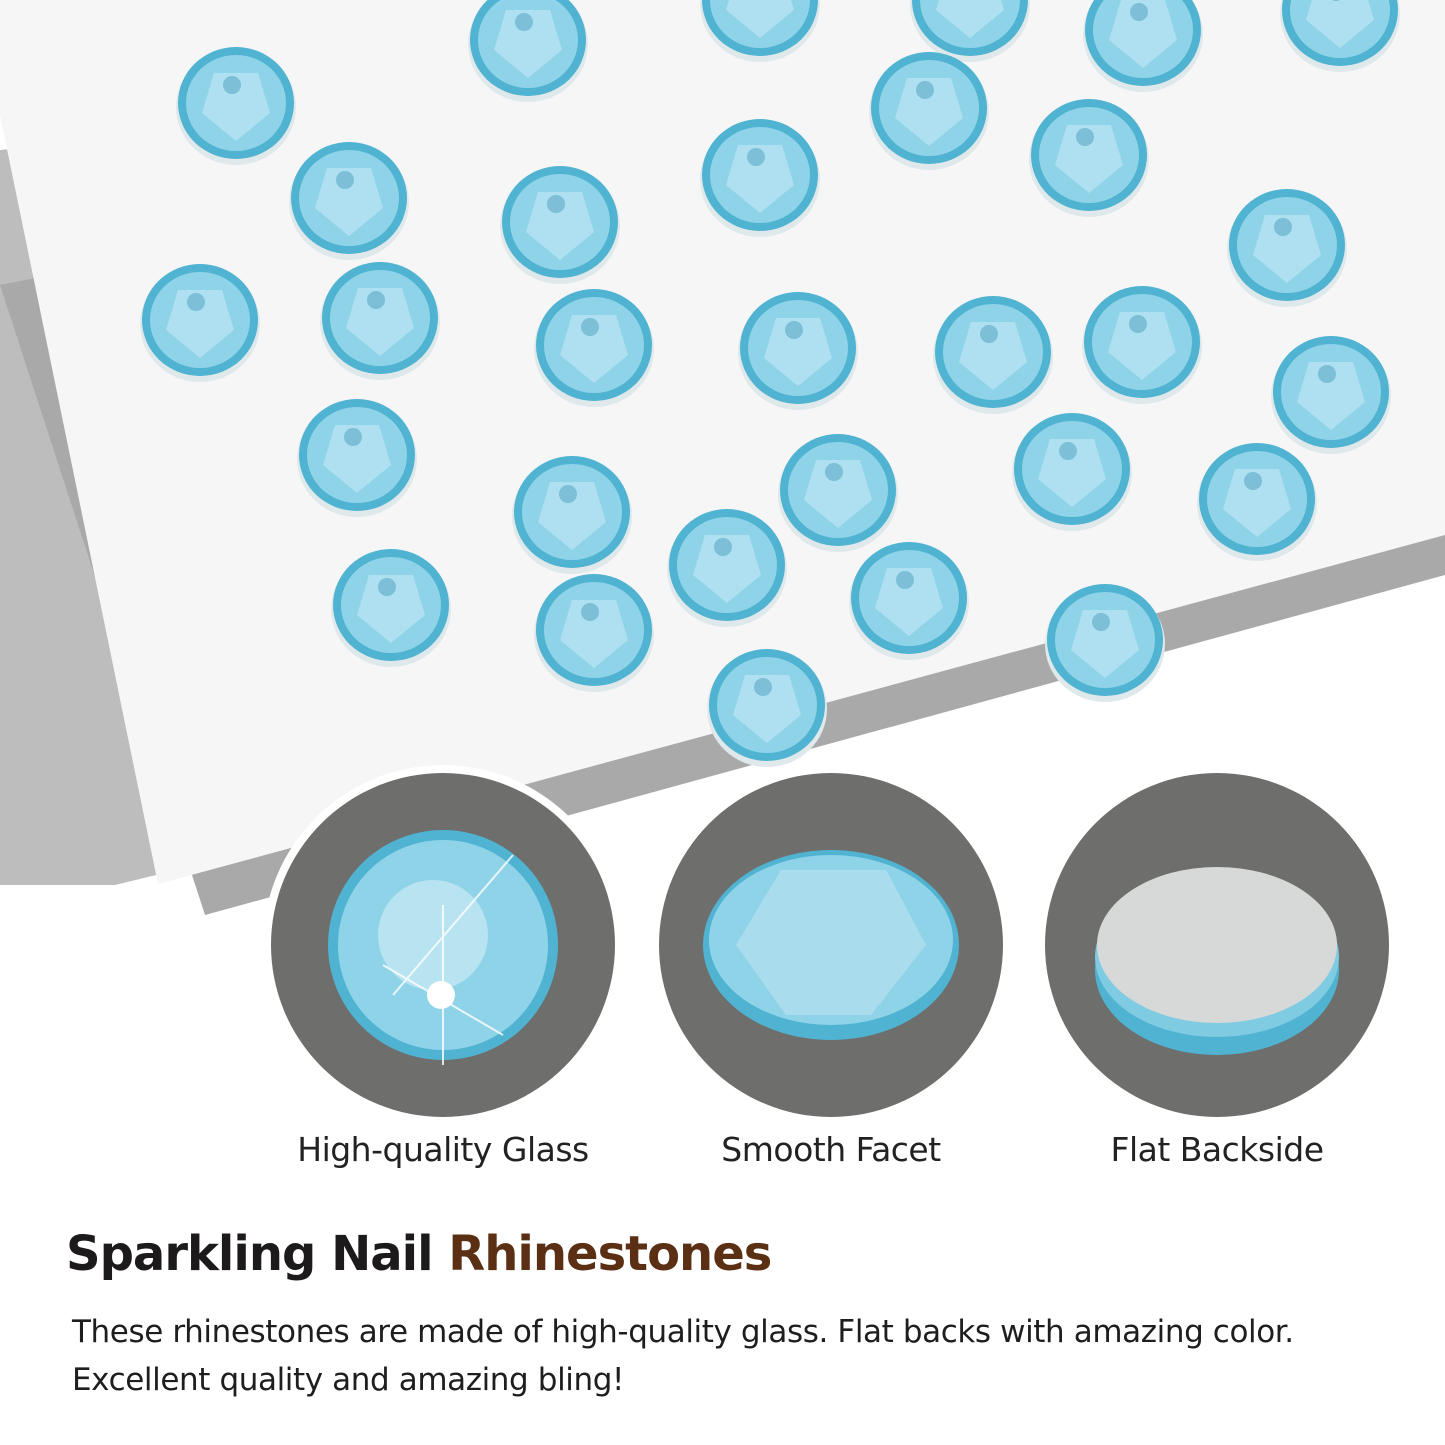  What do you see at coordinates (610, 1254) in the screenshot?
I see `headline-part-2: Rhinestones` at bounding box center [610, 1254].